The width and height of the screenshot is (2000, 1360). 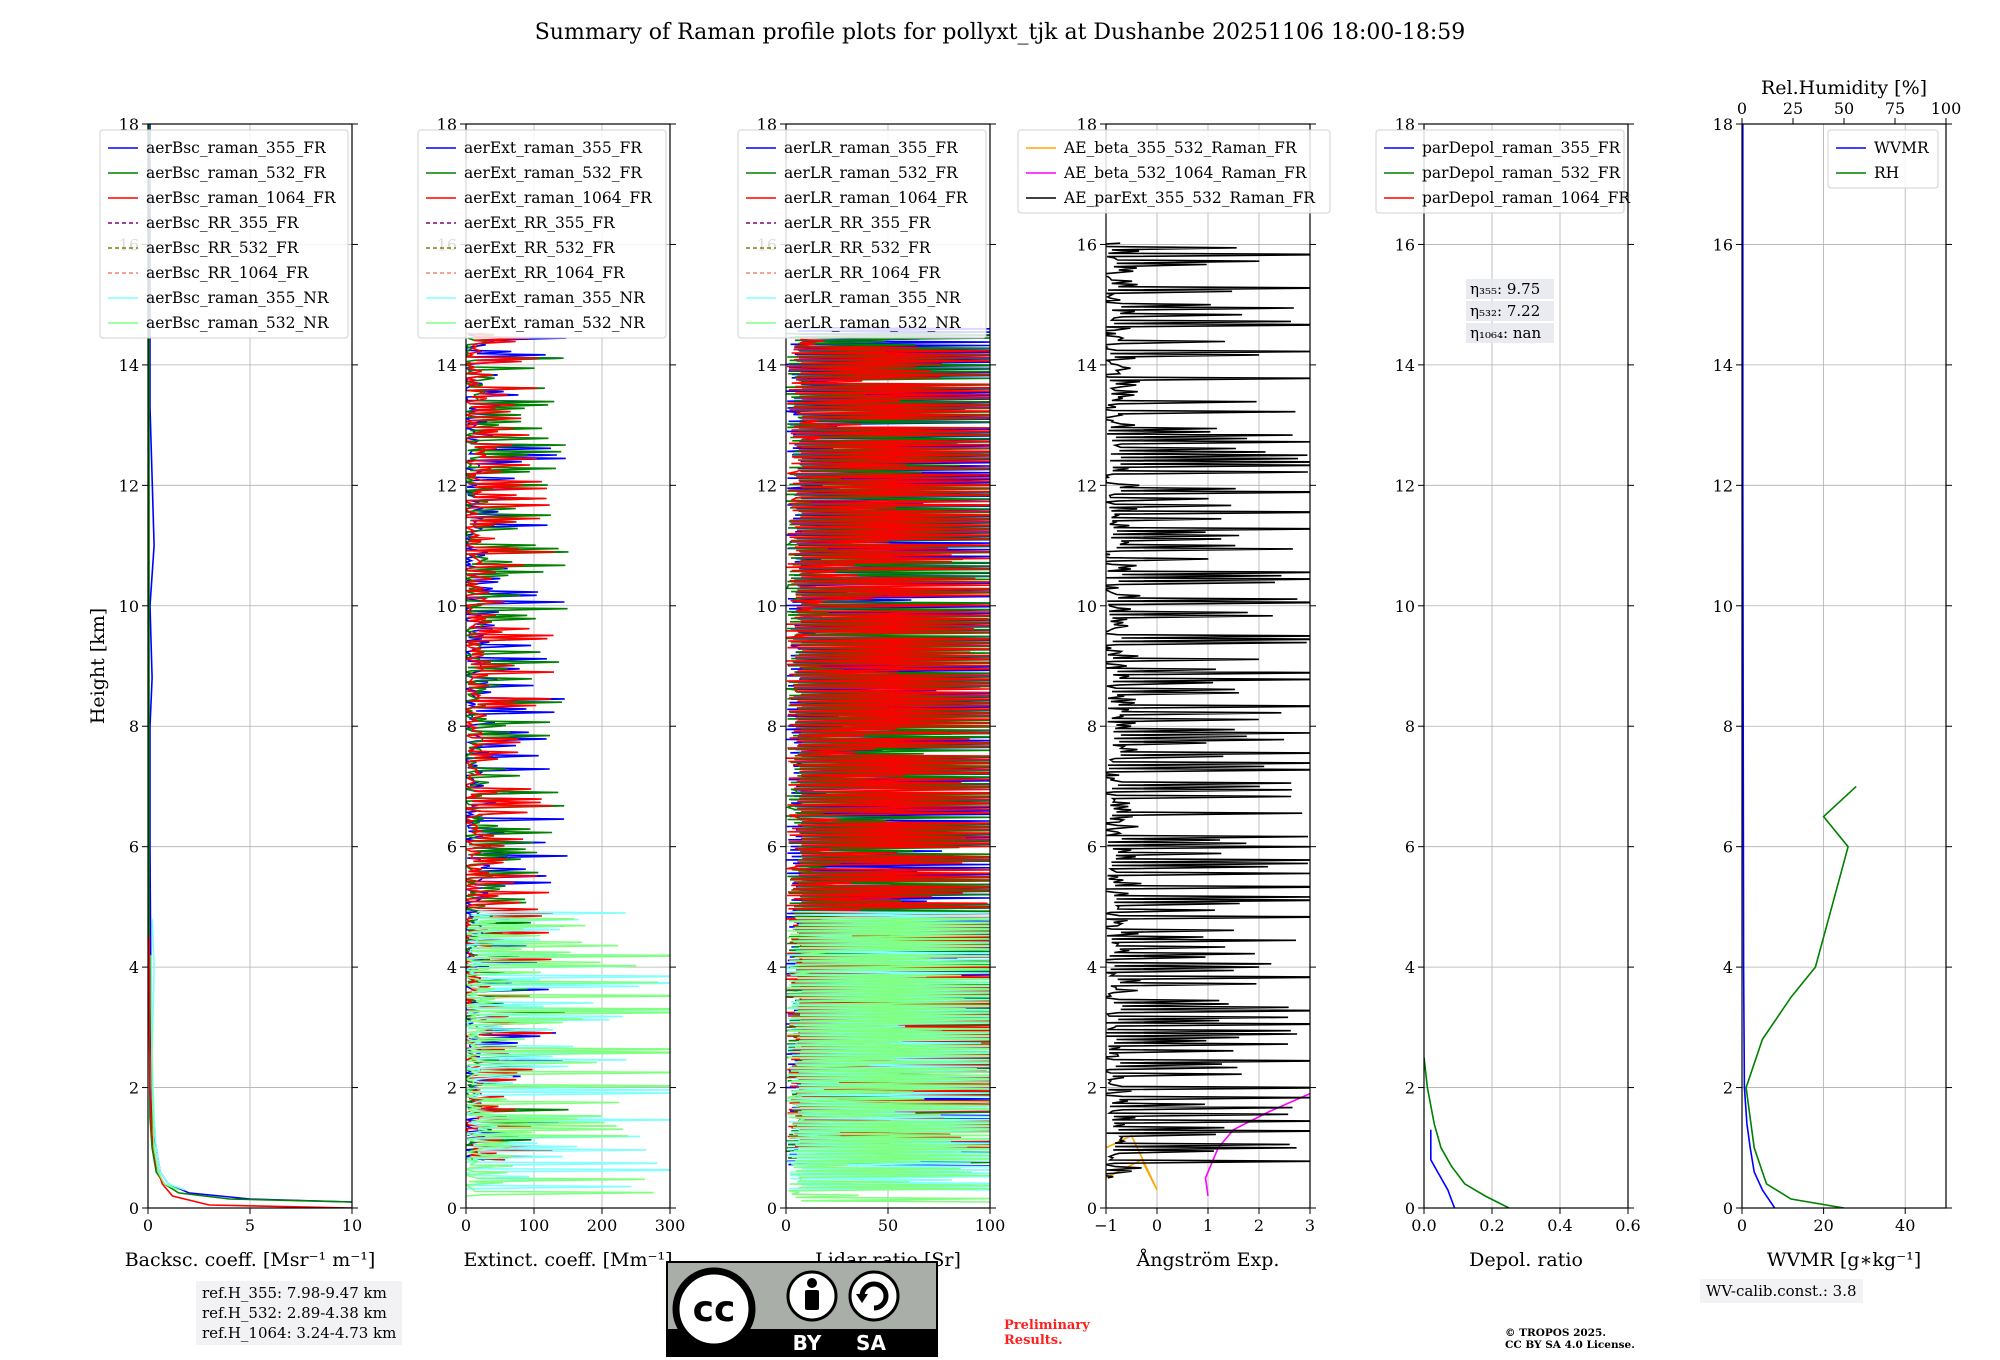 What do you see at coordinates (1627, 1225) in the screenshot?
I see `x-tick-label: 0.6` at bounding box center [1627, 1225].